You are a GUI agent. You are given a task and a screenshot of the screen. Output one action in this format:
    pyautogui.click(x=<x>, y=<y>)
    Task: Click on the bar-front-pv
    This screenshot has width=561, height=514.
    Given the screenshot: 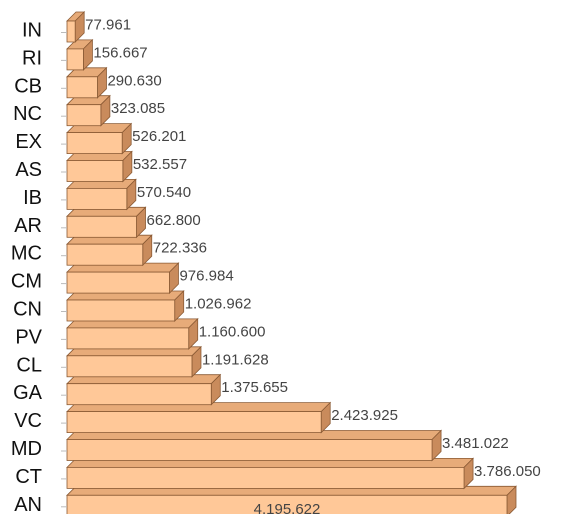 What is the action you would take?
    pyautogui.click(x=128, y=338)
    